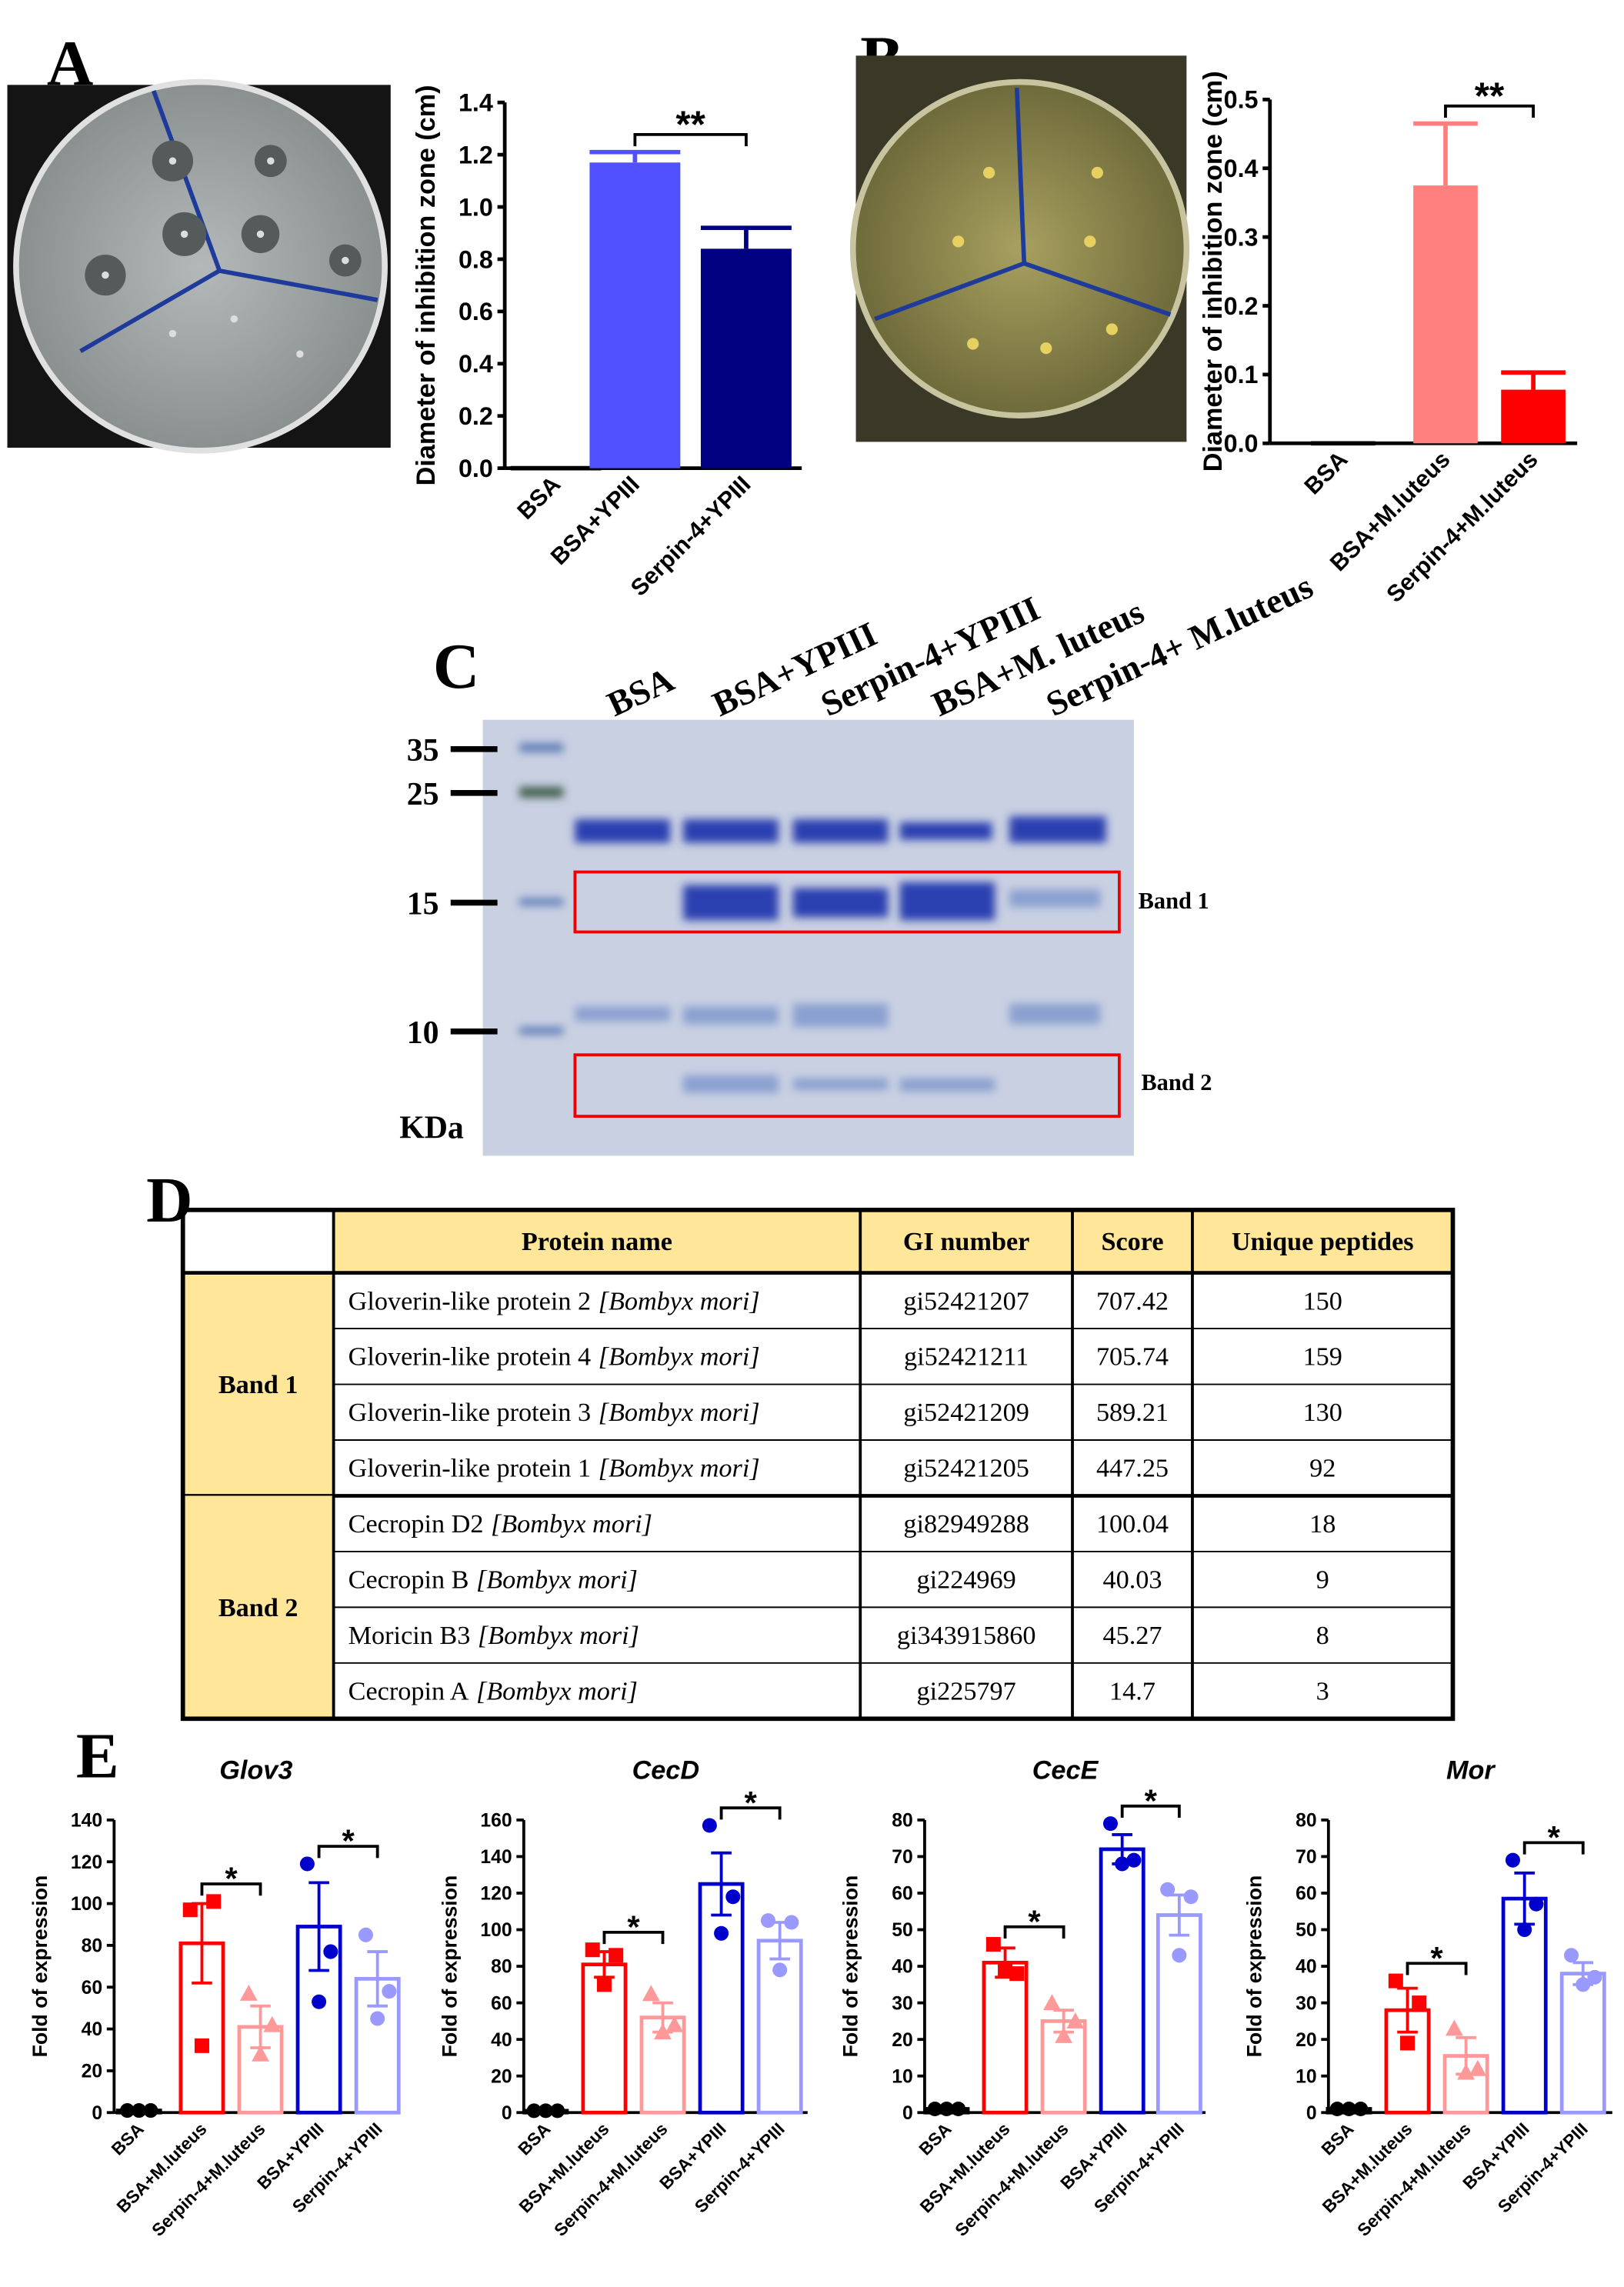 This screenshot has height=2287, width=1624. What do you see at coordinates (965, 1580) in the screenshot?
I see `table-cell: gi224969` at bounding box center [965, 1580].